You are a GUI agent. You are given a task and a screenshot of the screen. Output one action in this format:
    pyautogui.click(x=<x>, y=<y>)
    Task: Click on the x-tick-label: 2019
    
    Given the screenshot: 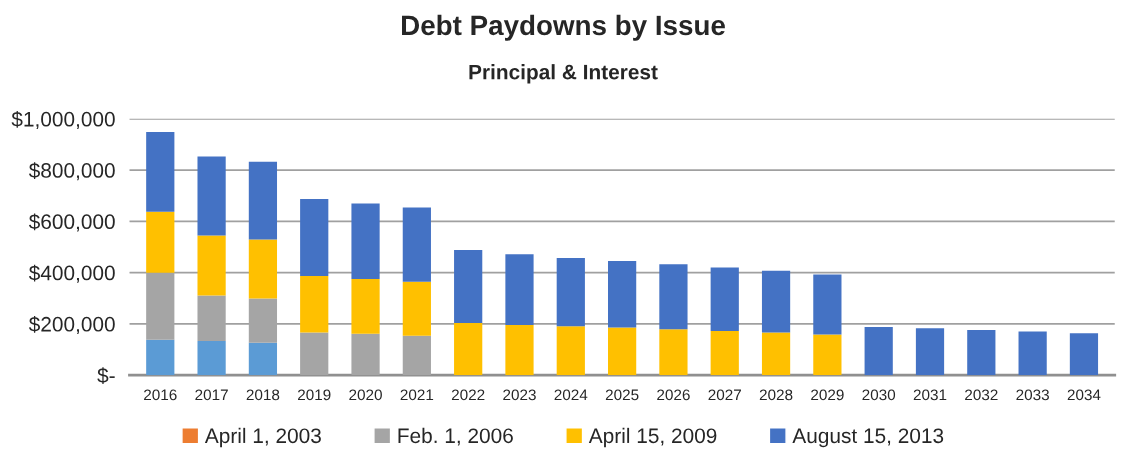 What is the action you would take?
    pyautogui.click(x=314, y=395)
    